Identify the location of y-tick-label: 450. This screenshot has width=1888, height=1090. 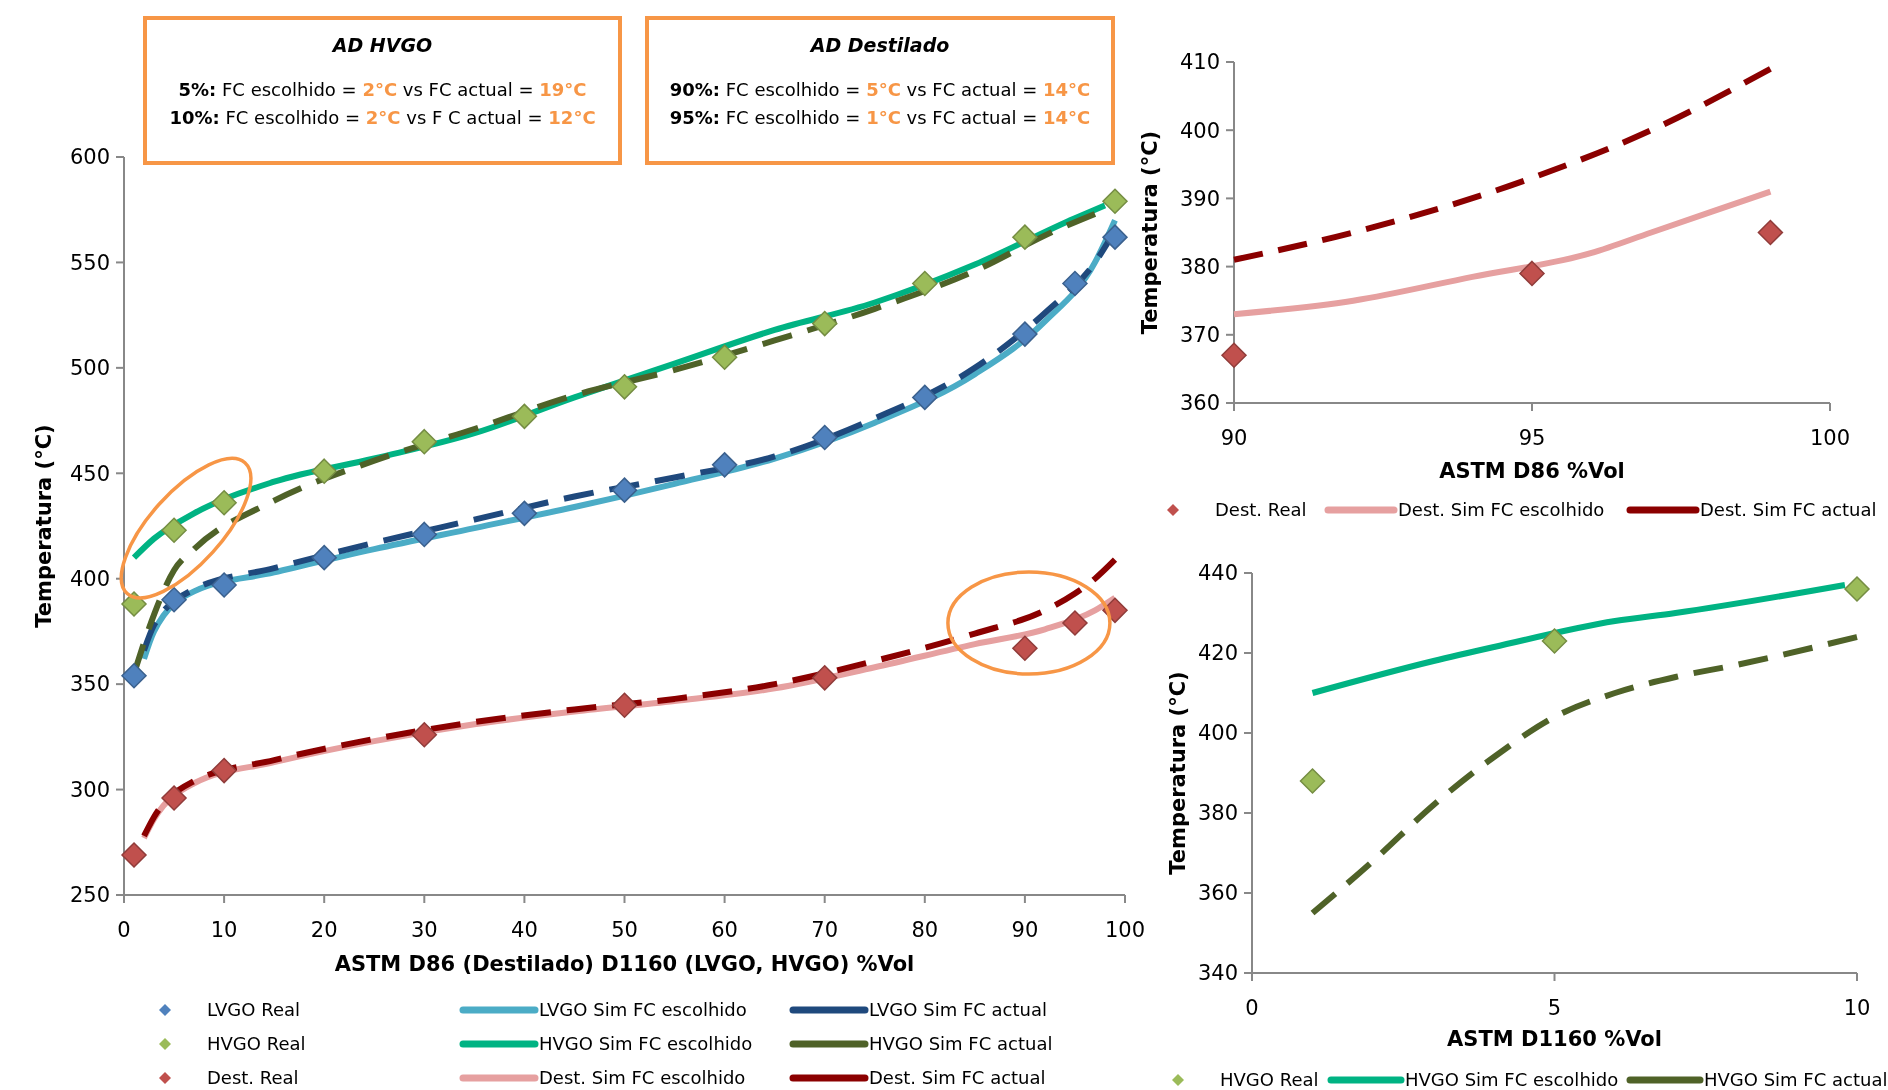
(89, 473).